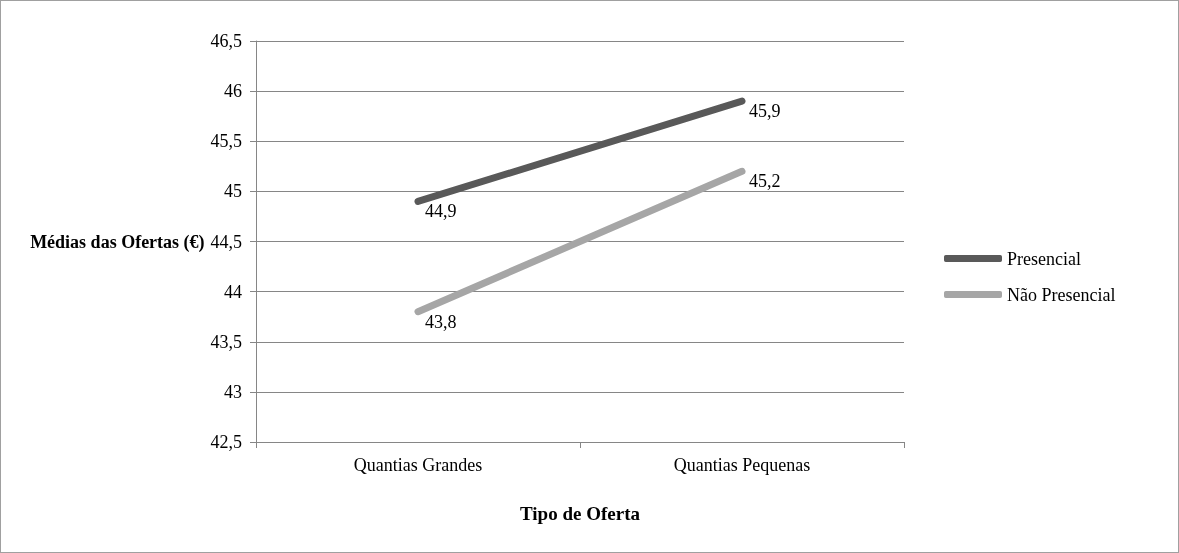  I want to click on y-tick-label: 44, so click(233, 291).